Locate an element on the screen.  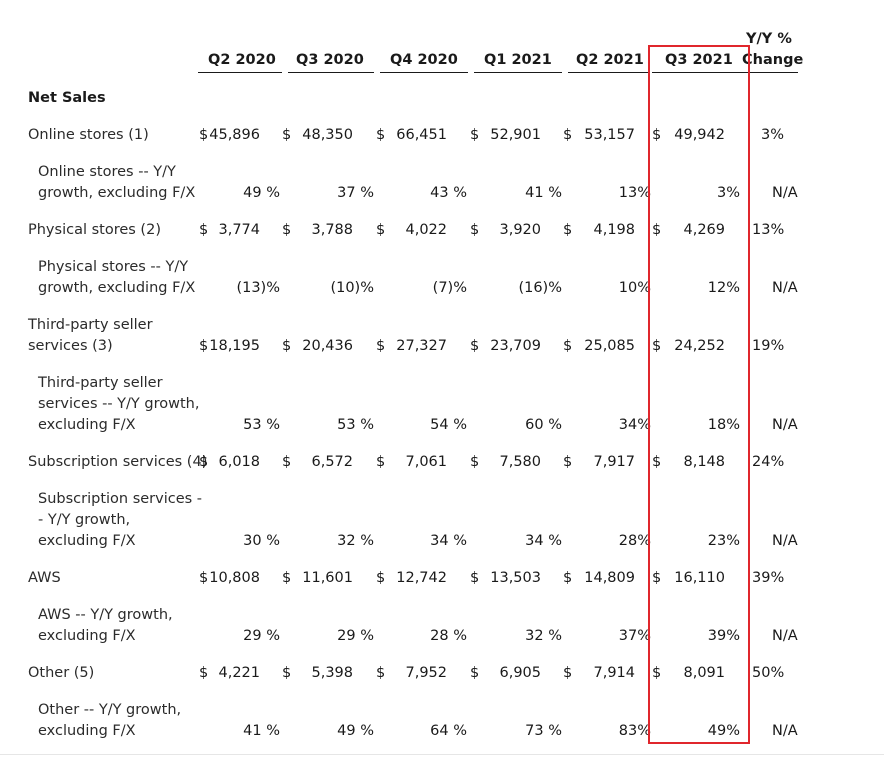
cell-percent: 64 % is located at coordinates (448, 731).